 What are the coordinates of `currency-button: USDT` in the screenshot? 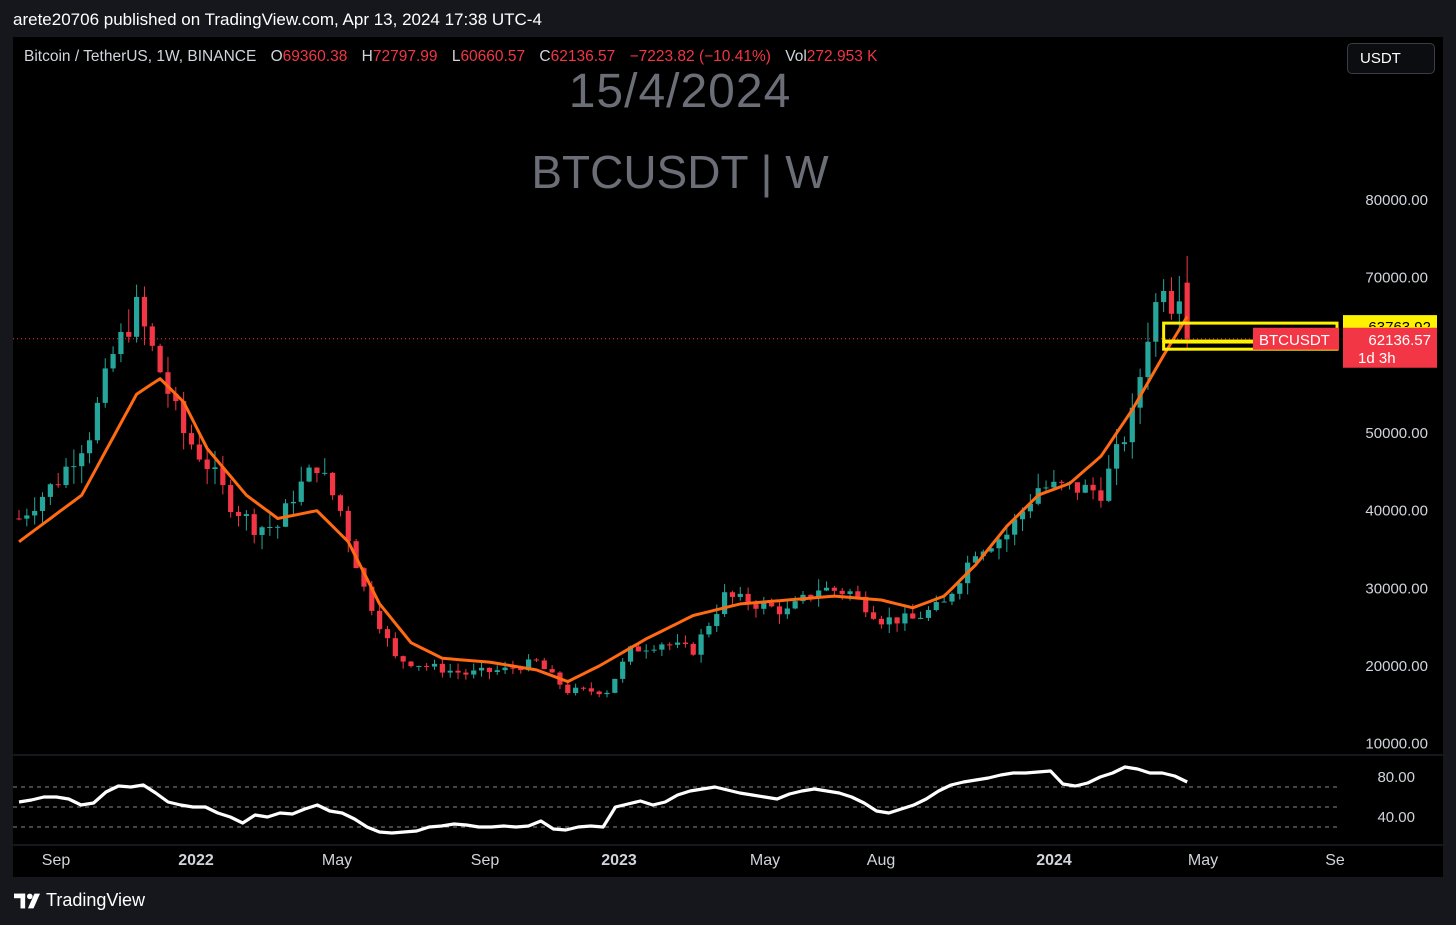 It's located at (1391, 58).